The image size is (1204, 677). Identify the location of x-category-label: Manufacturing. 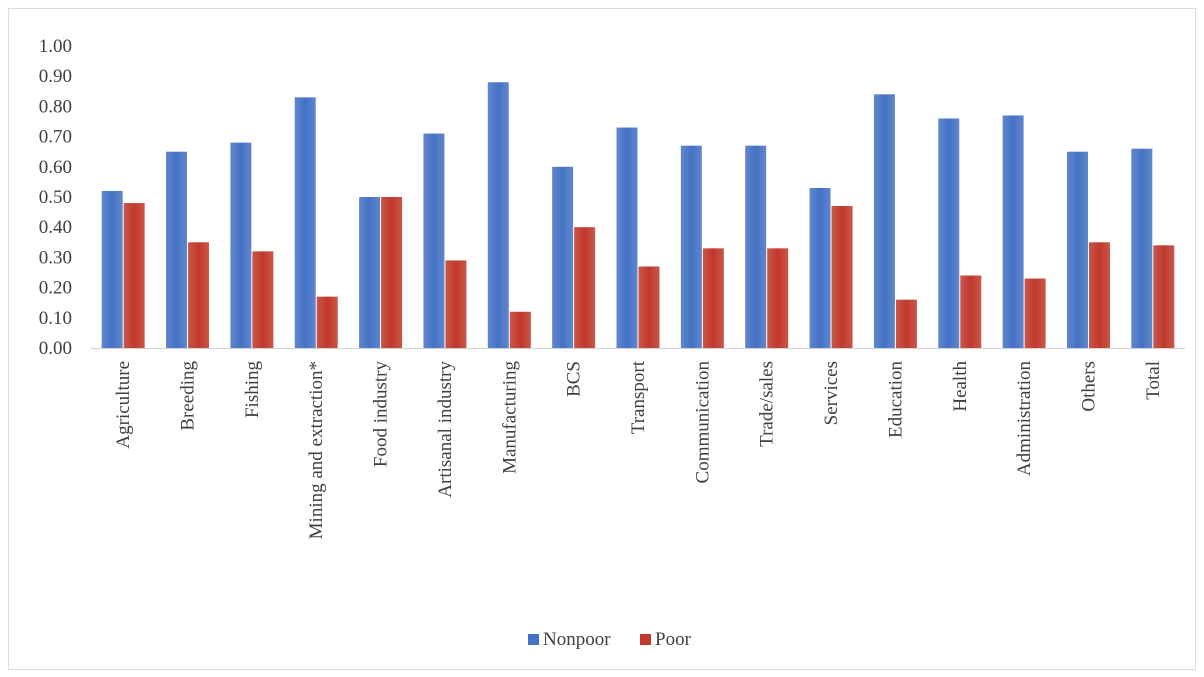
(509, 417).